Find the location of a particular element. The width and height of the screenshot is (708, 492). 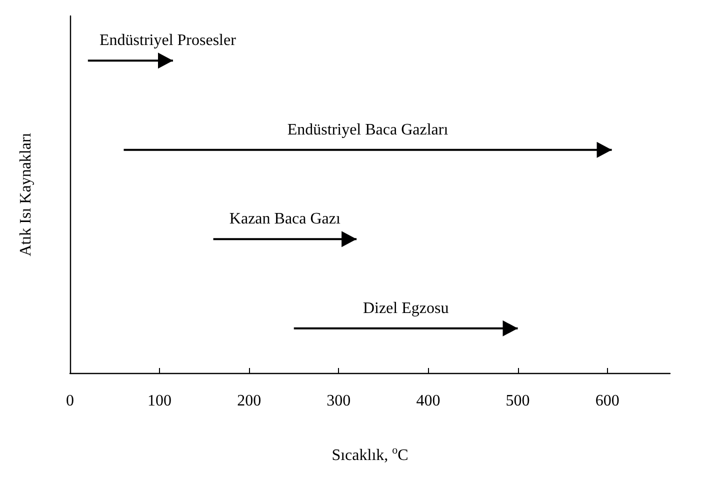

x-tick-label: 200 is located at coordinates (249, 401).